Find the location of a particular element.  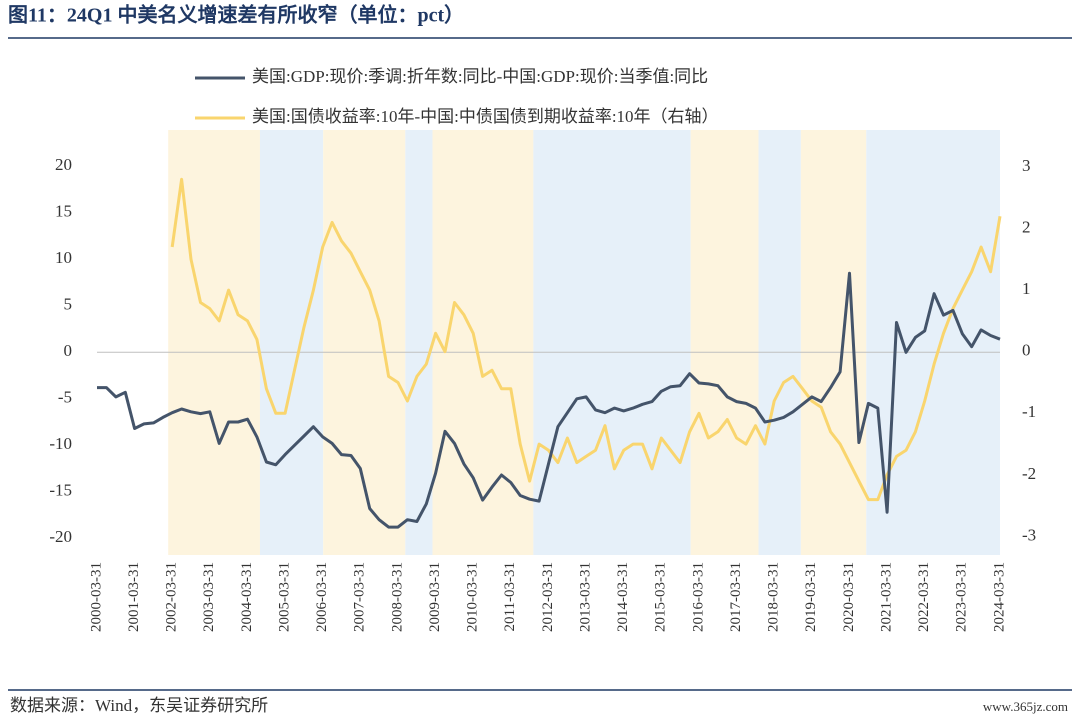

x-tick-label: 2011-03-31 is located at coordinates (510, 596).